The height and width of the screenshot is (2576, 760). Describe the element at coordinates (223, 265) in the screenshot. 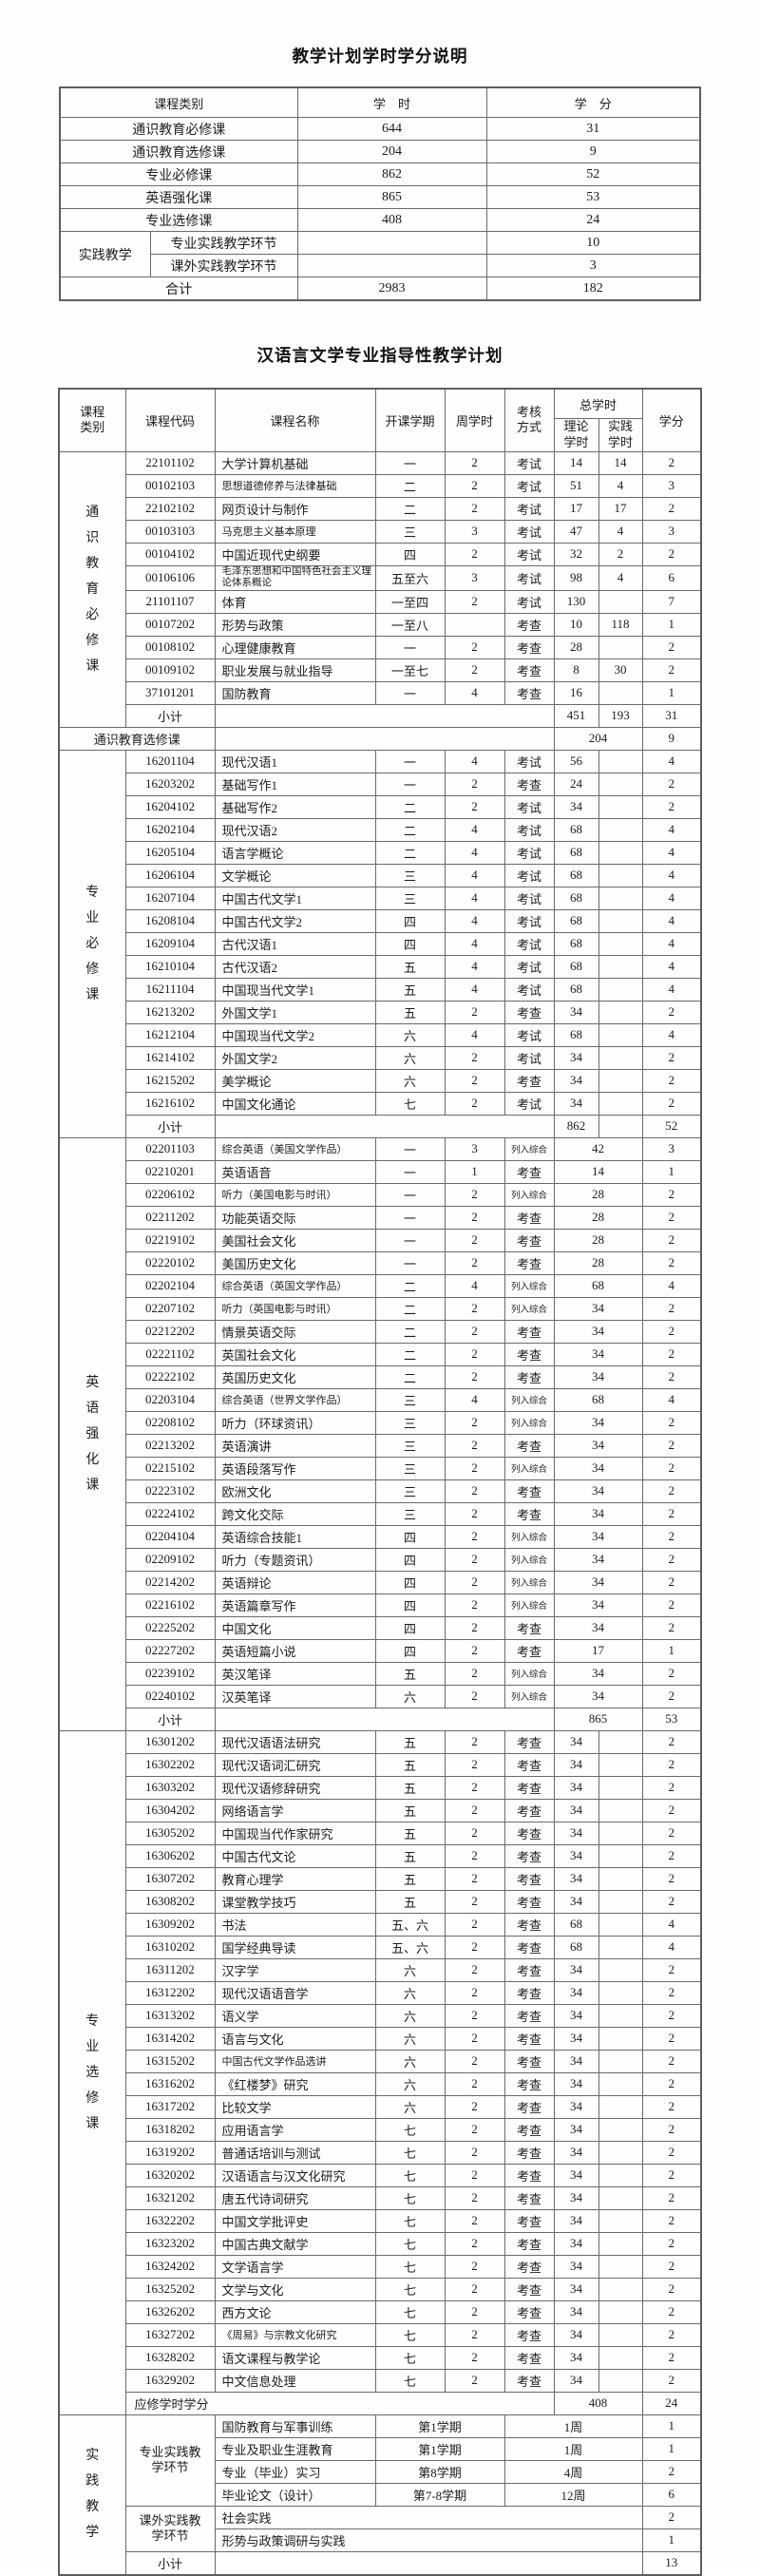

I see `table-cell: 课外实践教学环节` at that location.